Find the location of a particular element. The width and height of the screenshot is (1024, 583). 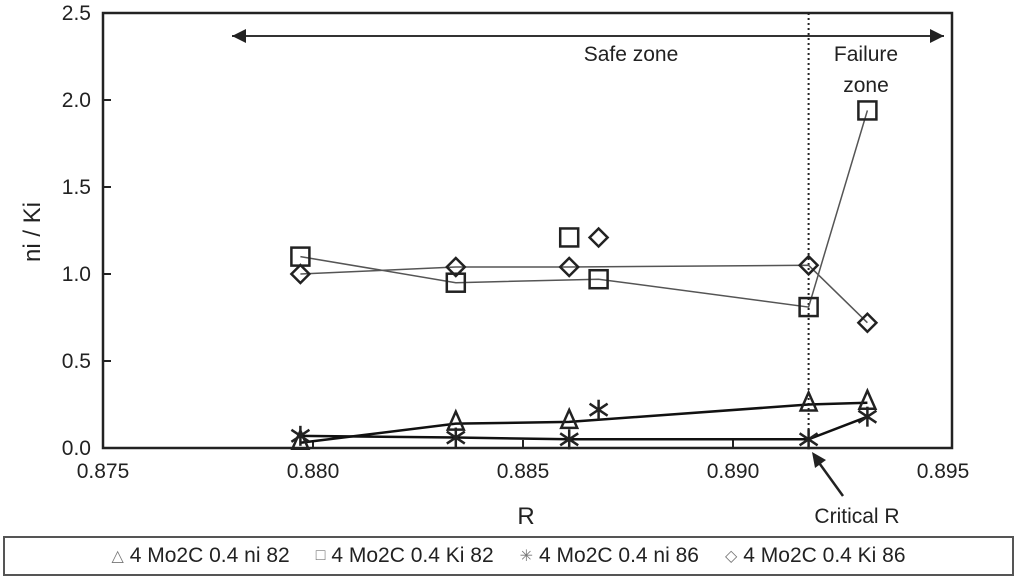

legend-item-ki82: □ 4 Mo2C 0.4 Ki 82 is located at coordinates (405, 556).